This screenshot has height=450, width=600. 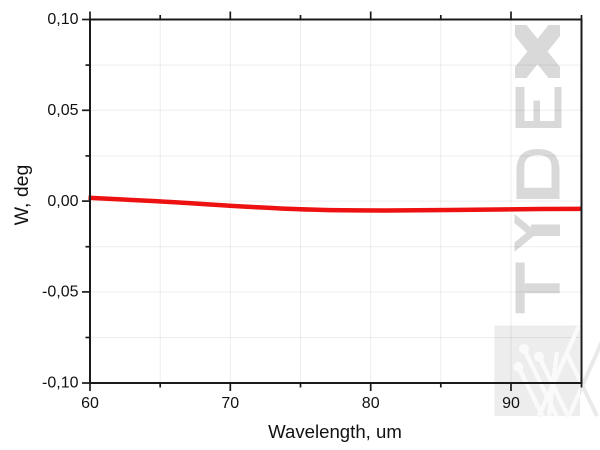 What do you see at coordinates (335, 431) in the screenshot?
I see `svg-text: Wavelength, um` at bounding box center [335, 431].